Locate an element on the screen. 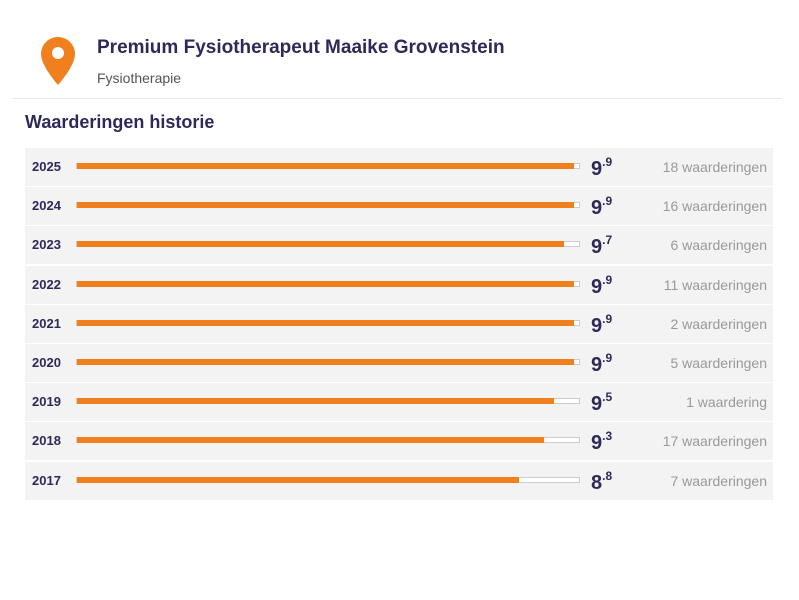 This screenshot has width=799, height=600. year-label: 2017 is located at coordinates (46, 480).